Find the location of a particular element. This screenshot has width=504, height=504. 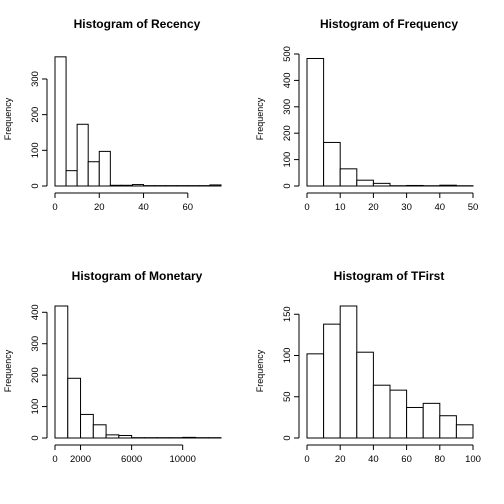

y-axis: 0 50 100 150 is located at coordinates (291, 373).